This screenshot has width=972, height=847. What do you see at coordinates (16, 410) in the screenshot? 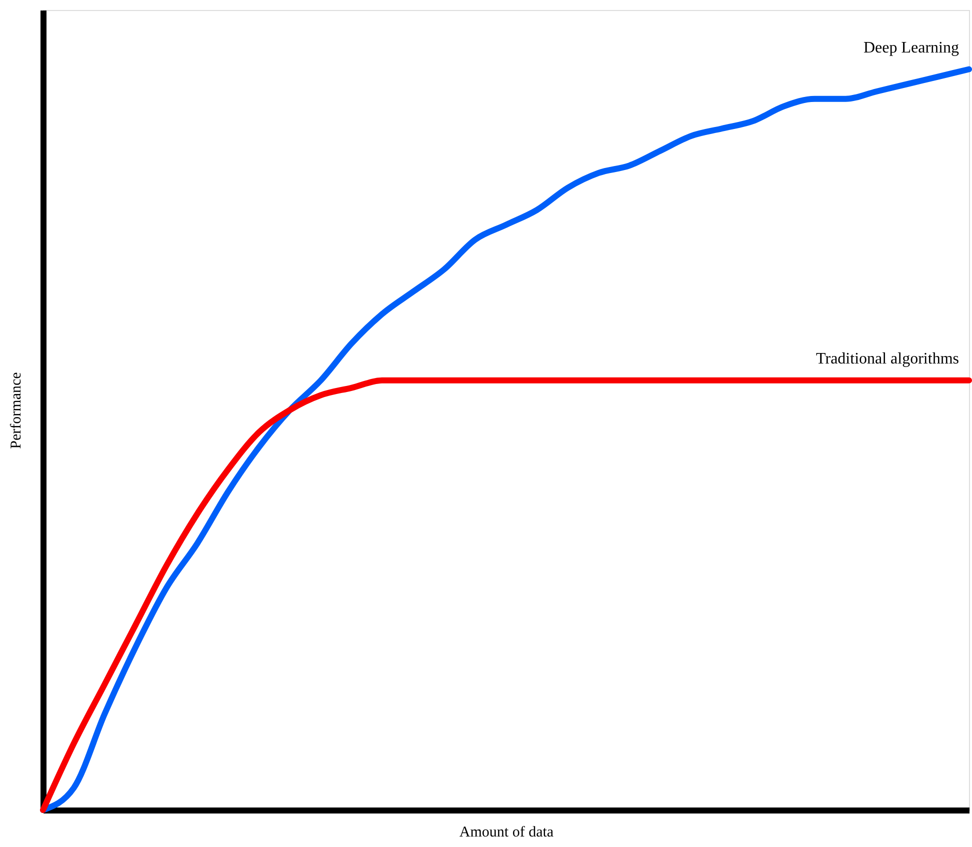
I see `y-axis-title: Performance` at bounding box center [16, 410].